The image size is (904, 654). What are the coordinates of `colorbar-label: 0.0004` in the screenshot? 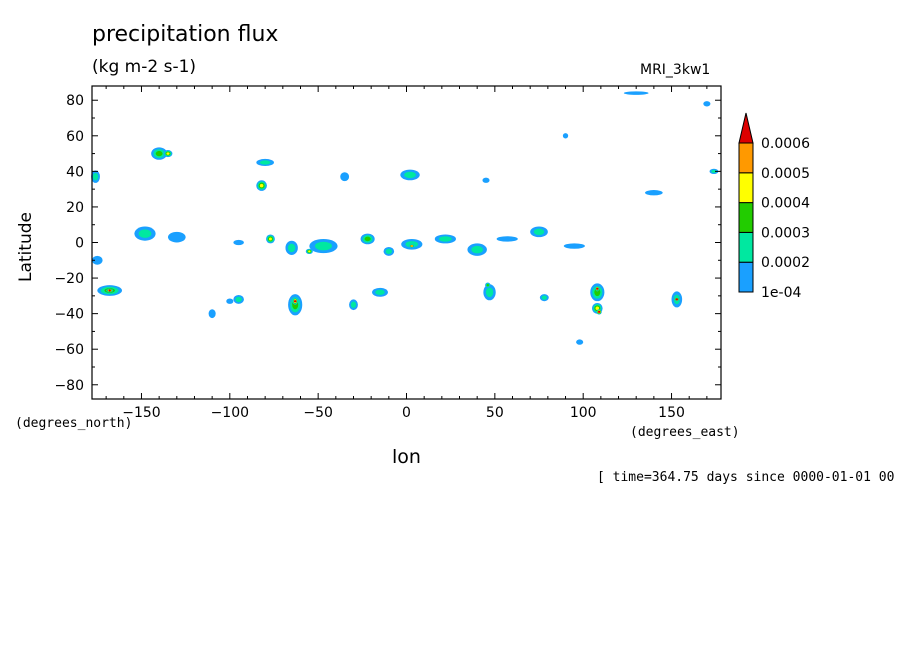 It's located at (785, 204).